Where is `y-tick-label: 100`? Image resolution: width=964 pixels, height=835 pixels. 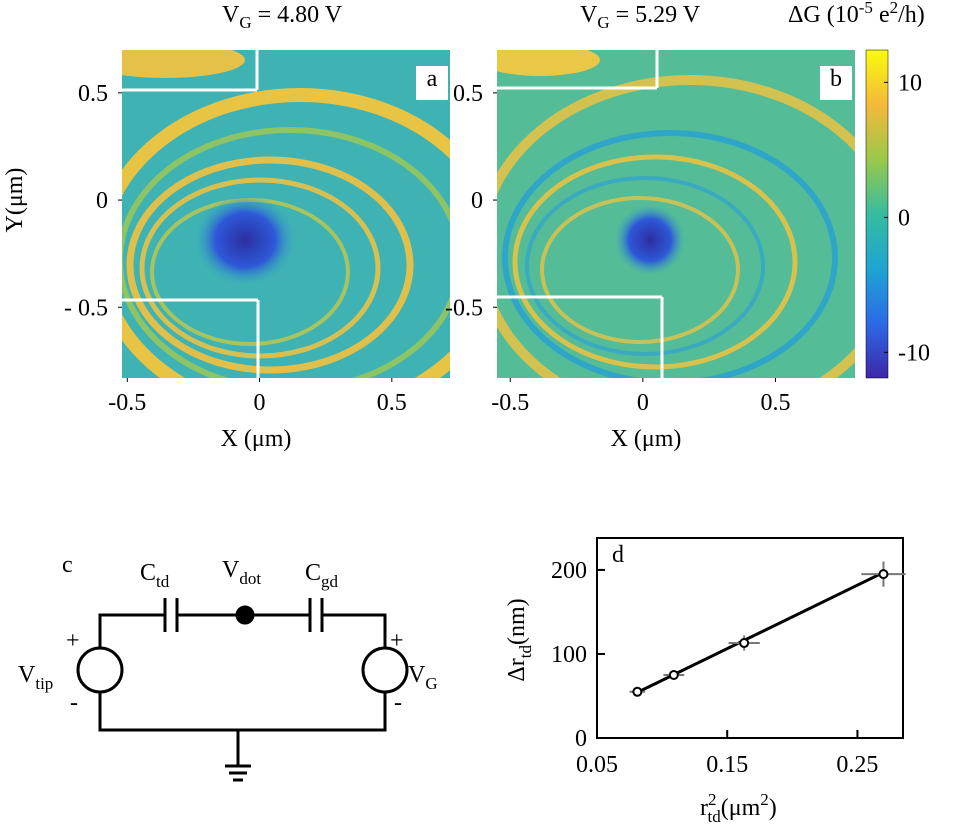
y-tick-label: 100 is located at coordinates (569, 655).